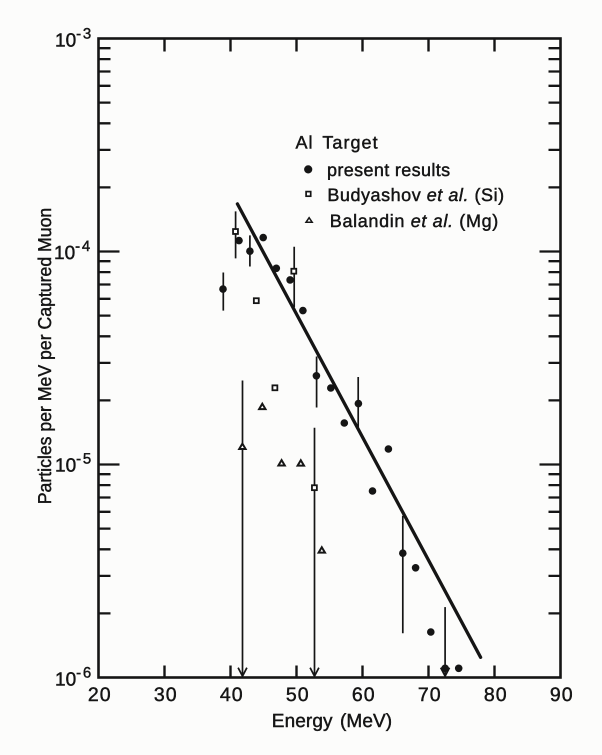 Image resolution: width=602 pixels, height=755 pixels. What do you see at coordinates (496, 695) in the screenshot?
I see `svg-text: 80` at bounding box center [496, 695].